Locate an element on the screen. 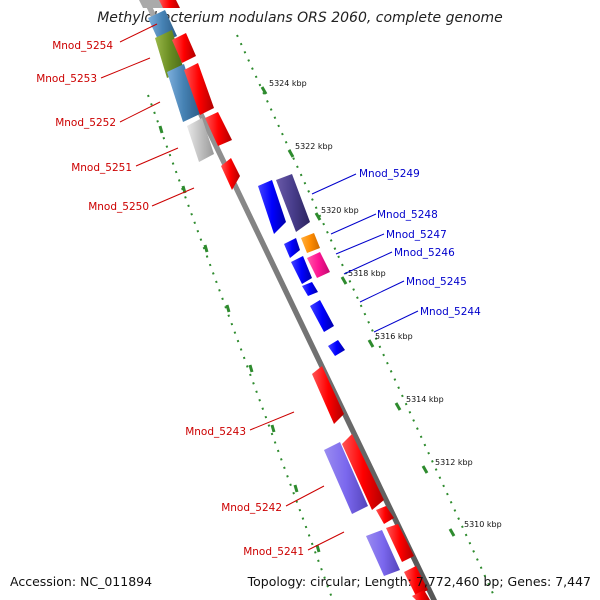  gene-label-mnod-5248: Mnod_5248 is located at coordinates (407, 215).